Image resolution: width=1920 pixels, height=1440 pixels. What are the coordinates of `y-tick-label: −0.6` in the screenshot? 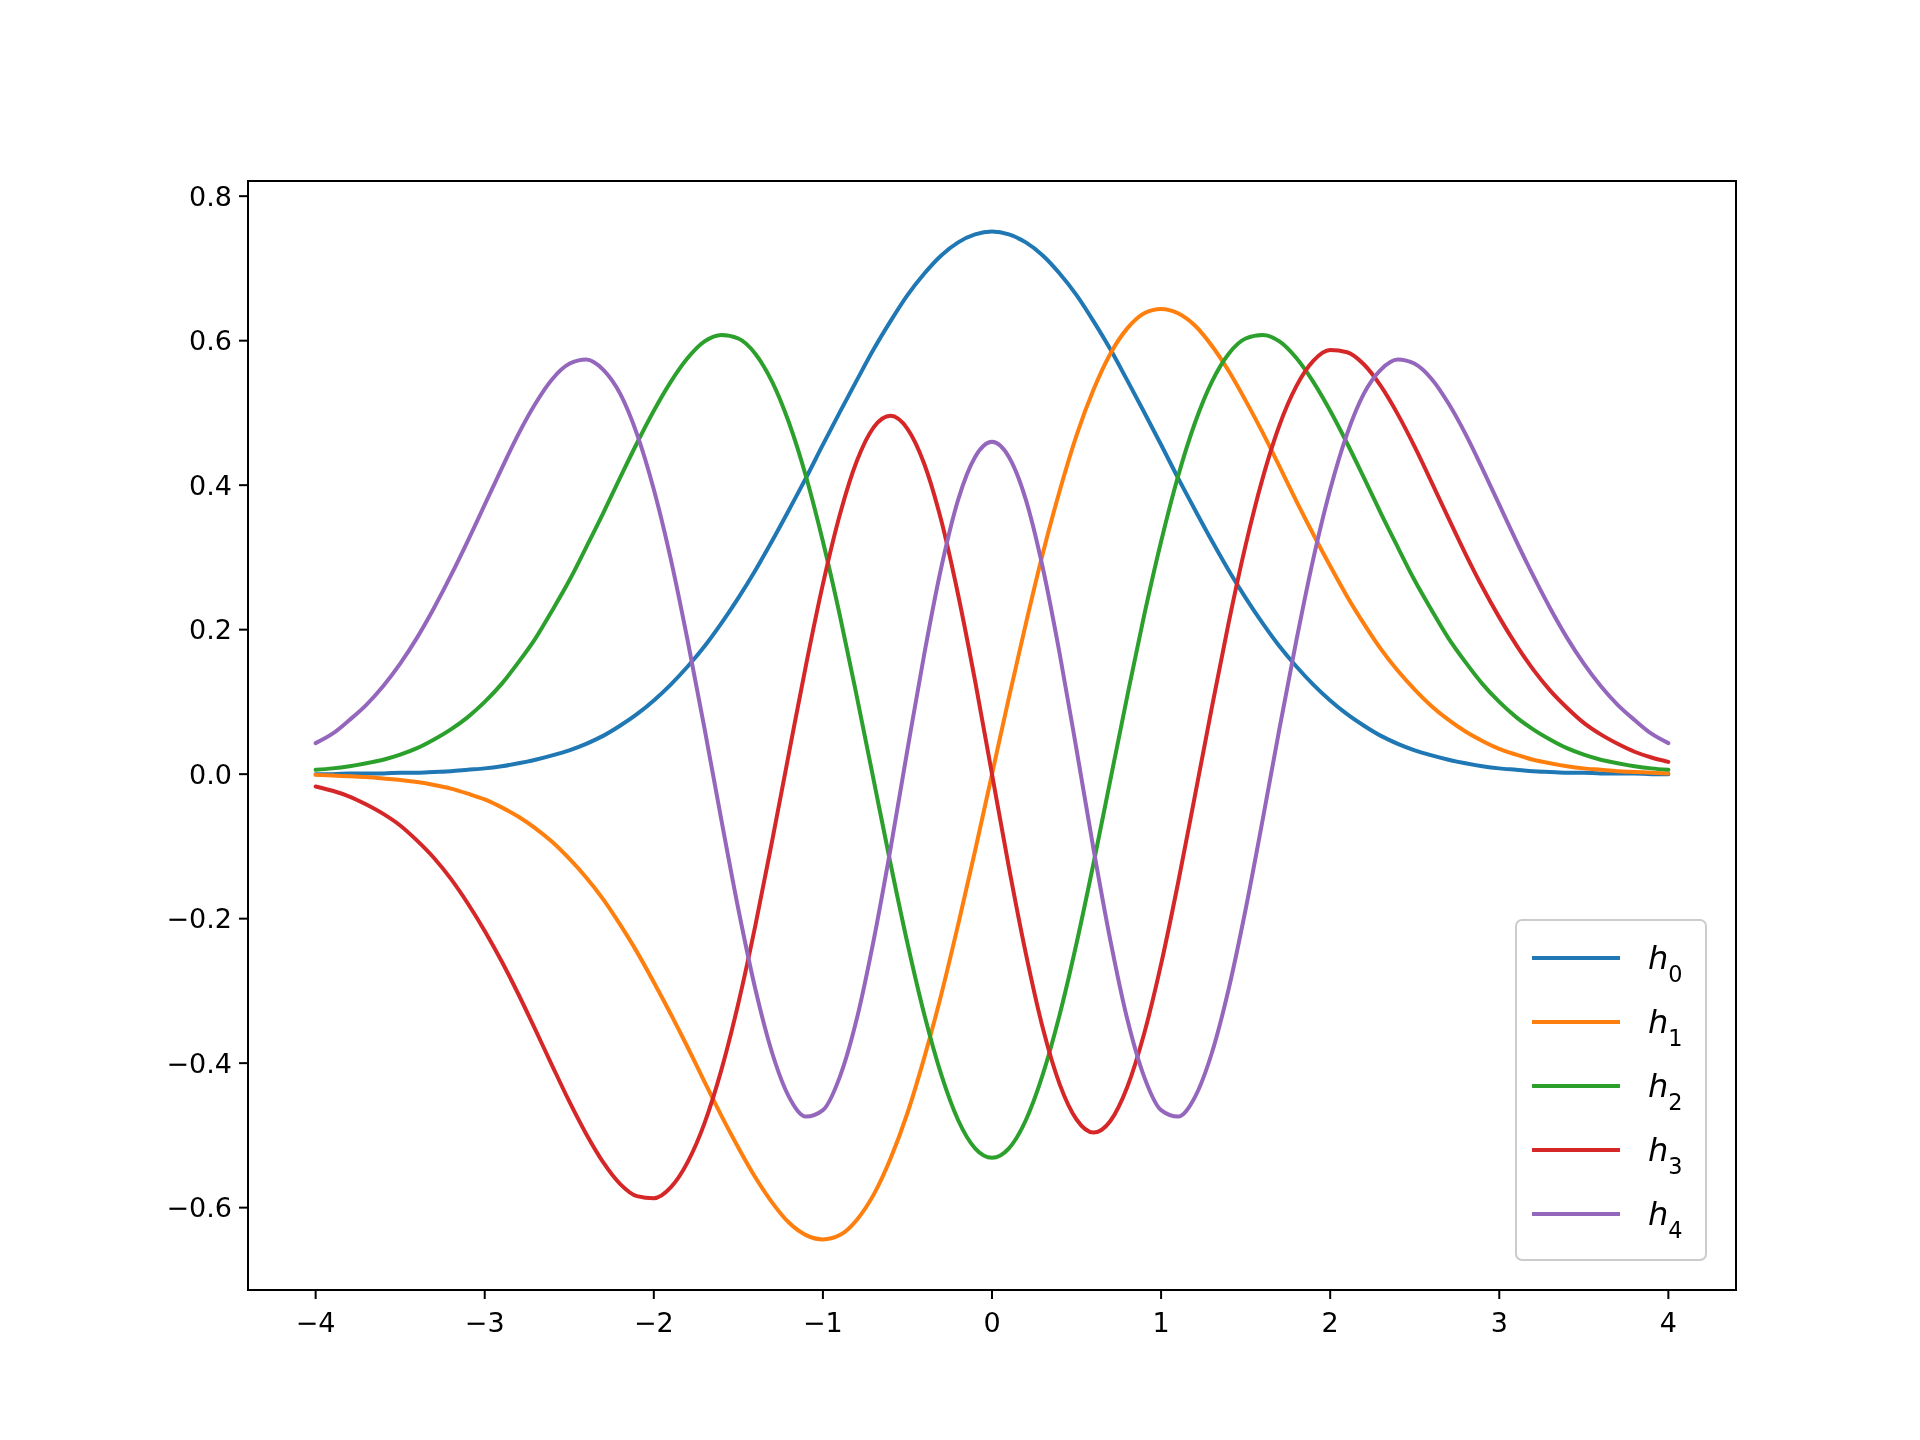 It's located at (199, 1208).